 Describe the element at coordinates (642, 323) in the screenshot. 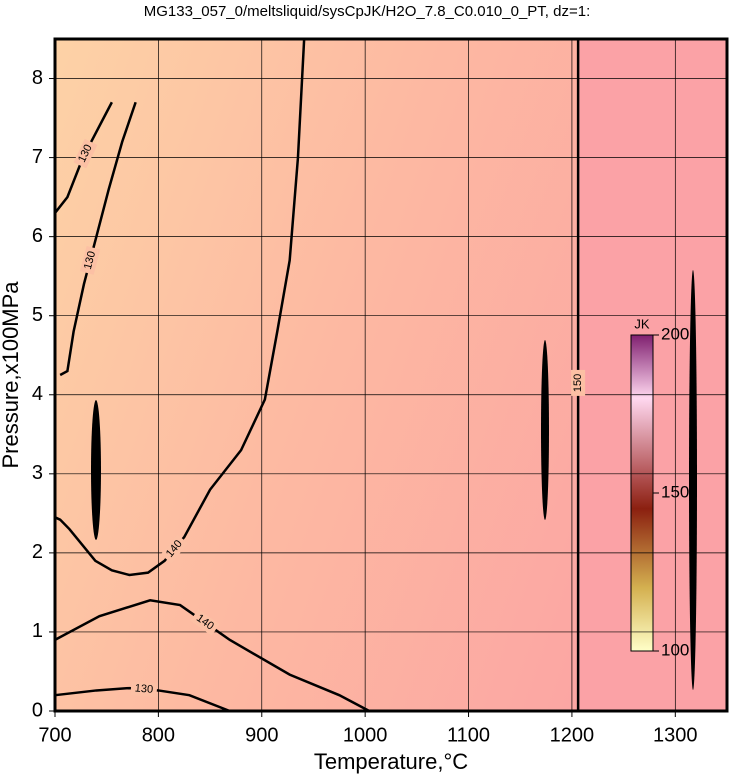

I see `colorbar-label: JK` at that location.